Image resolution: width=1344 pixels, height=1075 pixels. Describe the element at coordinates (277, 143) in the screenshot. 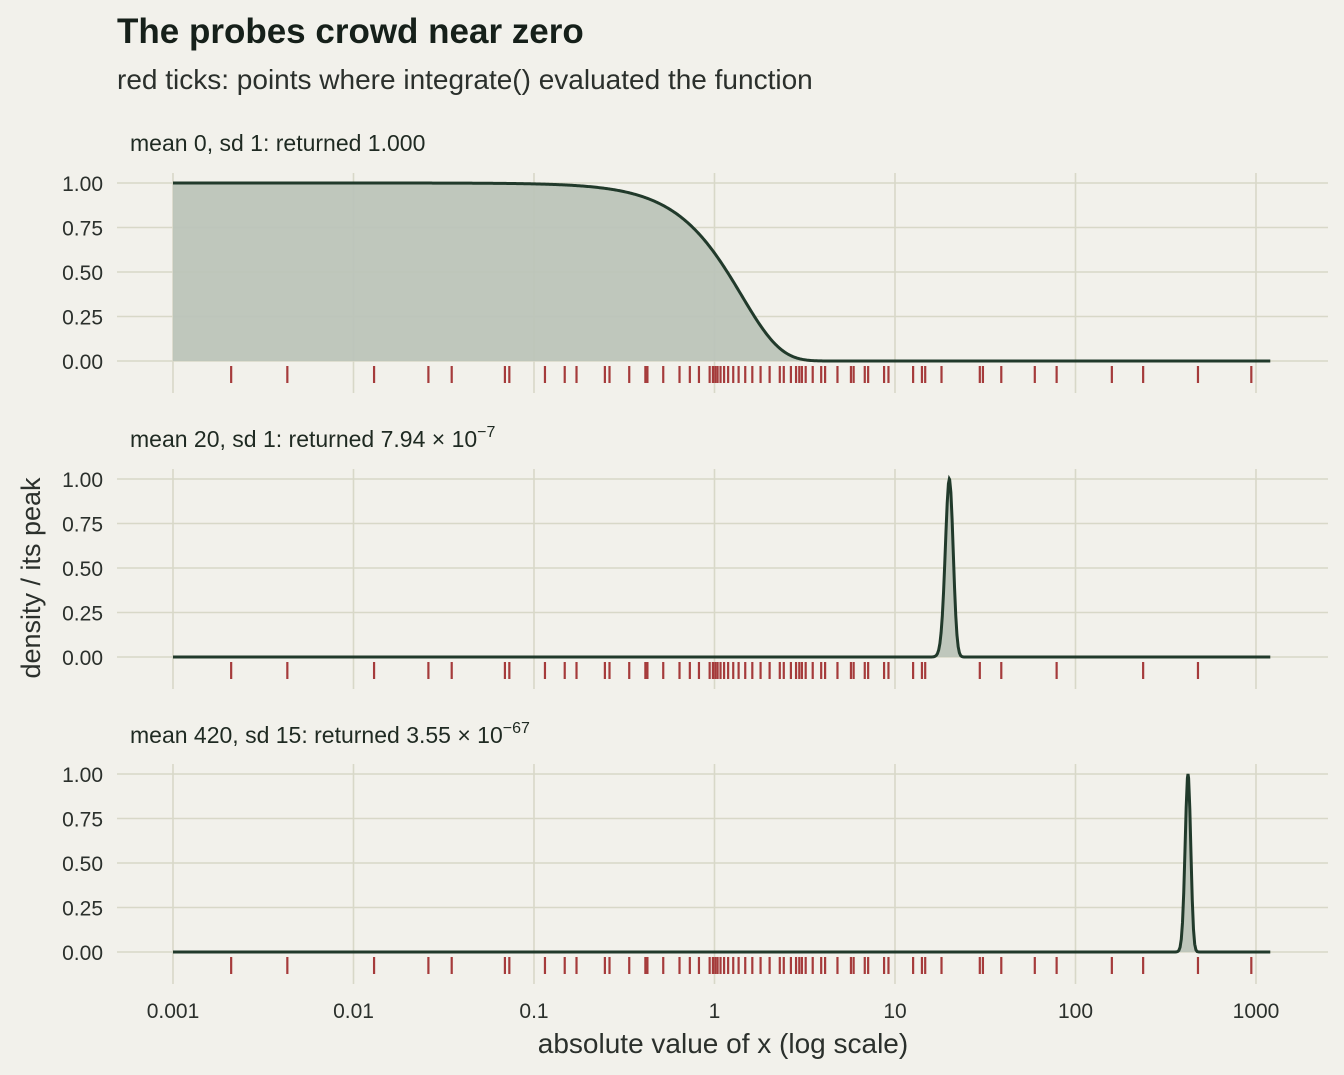

I see `panel-label: mean 0, sd 1: returned 1.000` at that location.